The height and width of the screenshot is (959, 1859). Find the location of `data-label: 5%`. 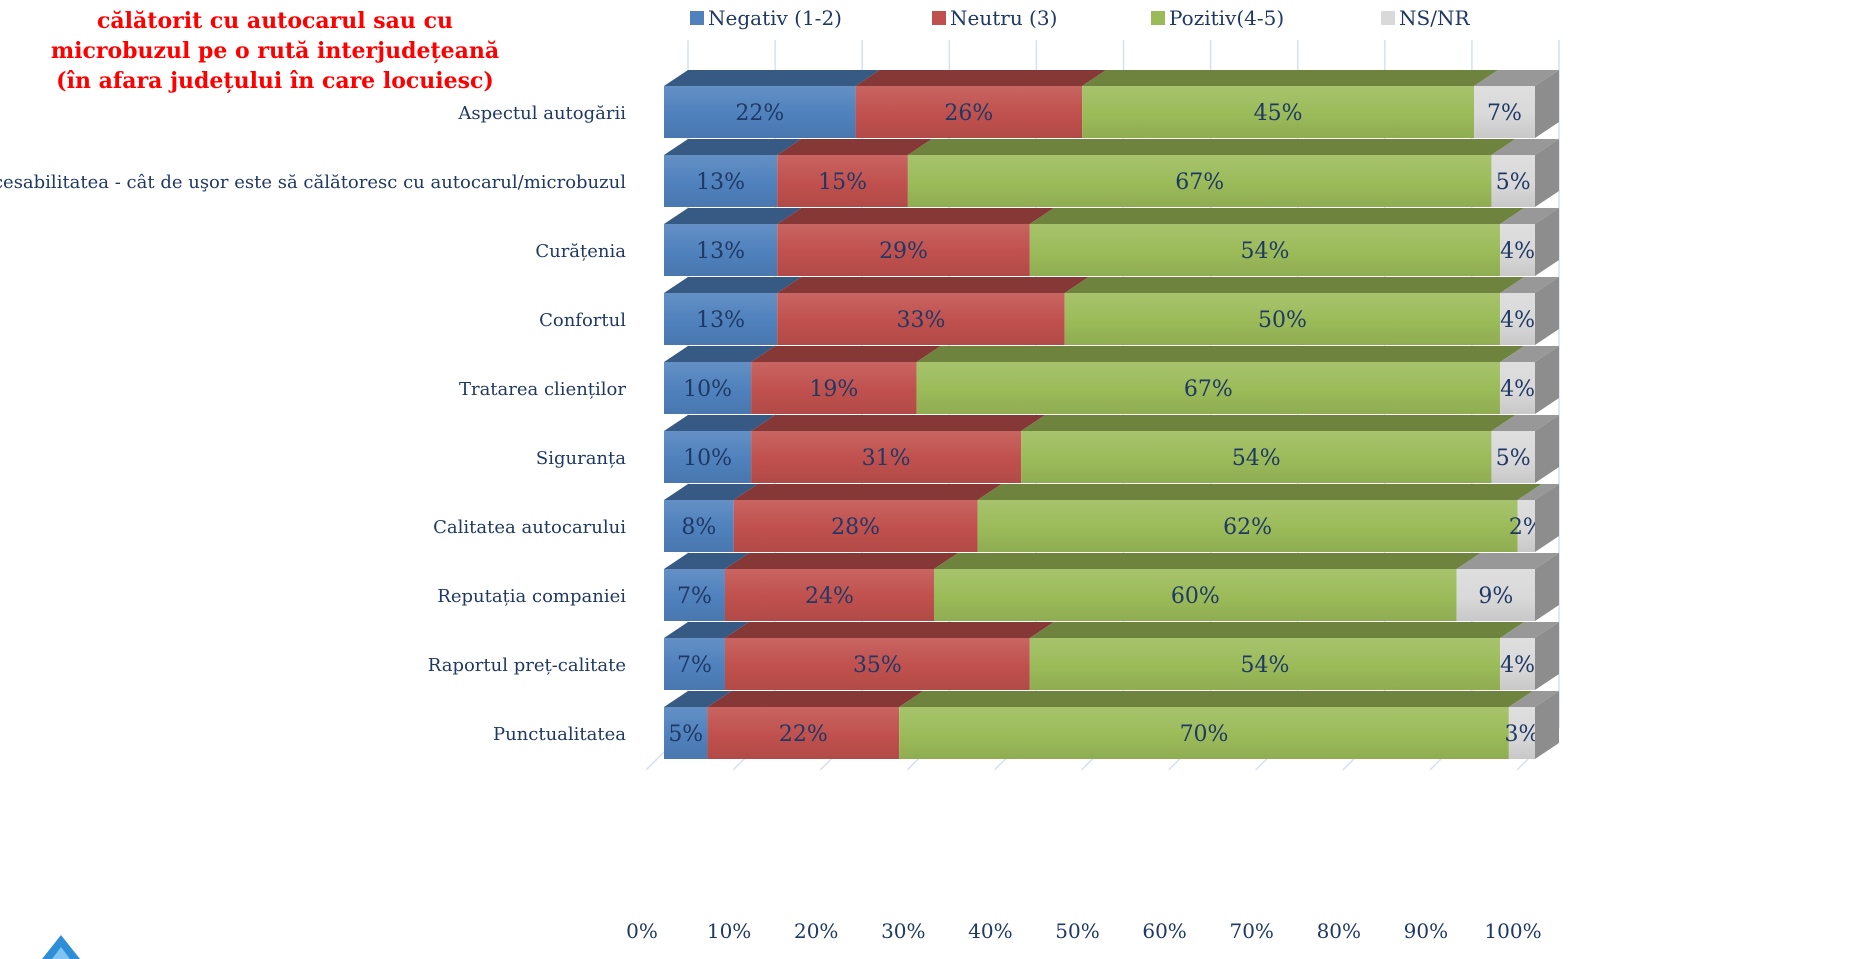

data-label: 5% is located at coordinates (685, 734).